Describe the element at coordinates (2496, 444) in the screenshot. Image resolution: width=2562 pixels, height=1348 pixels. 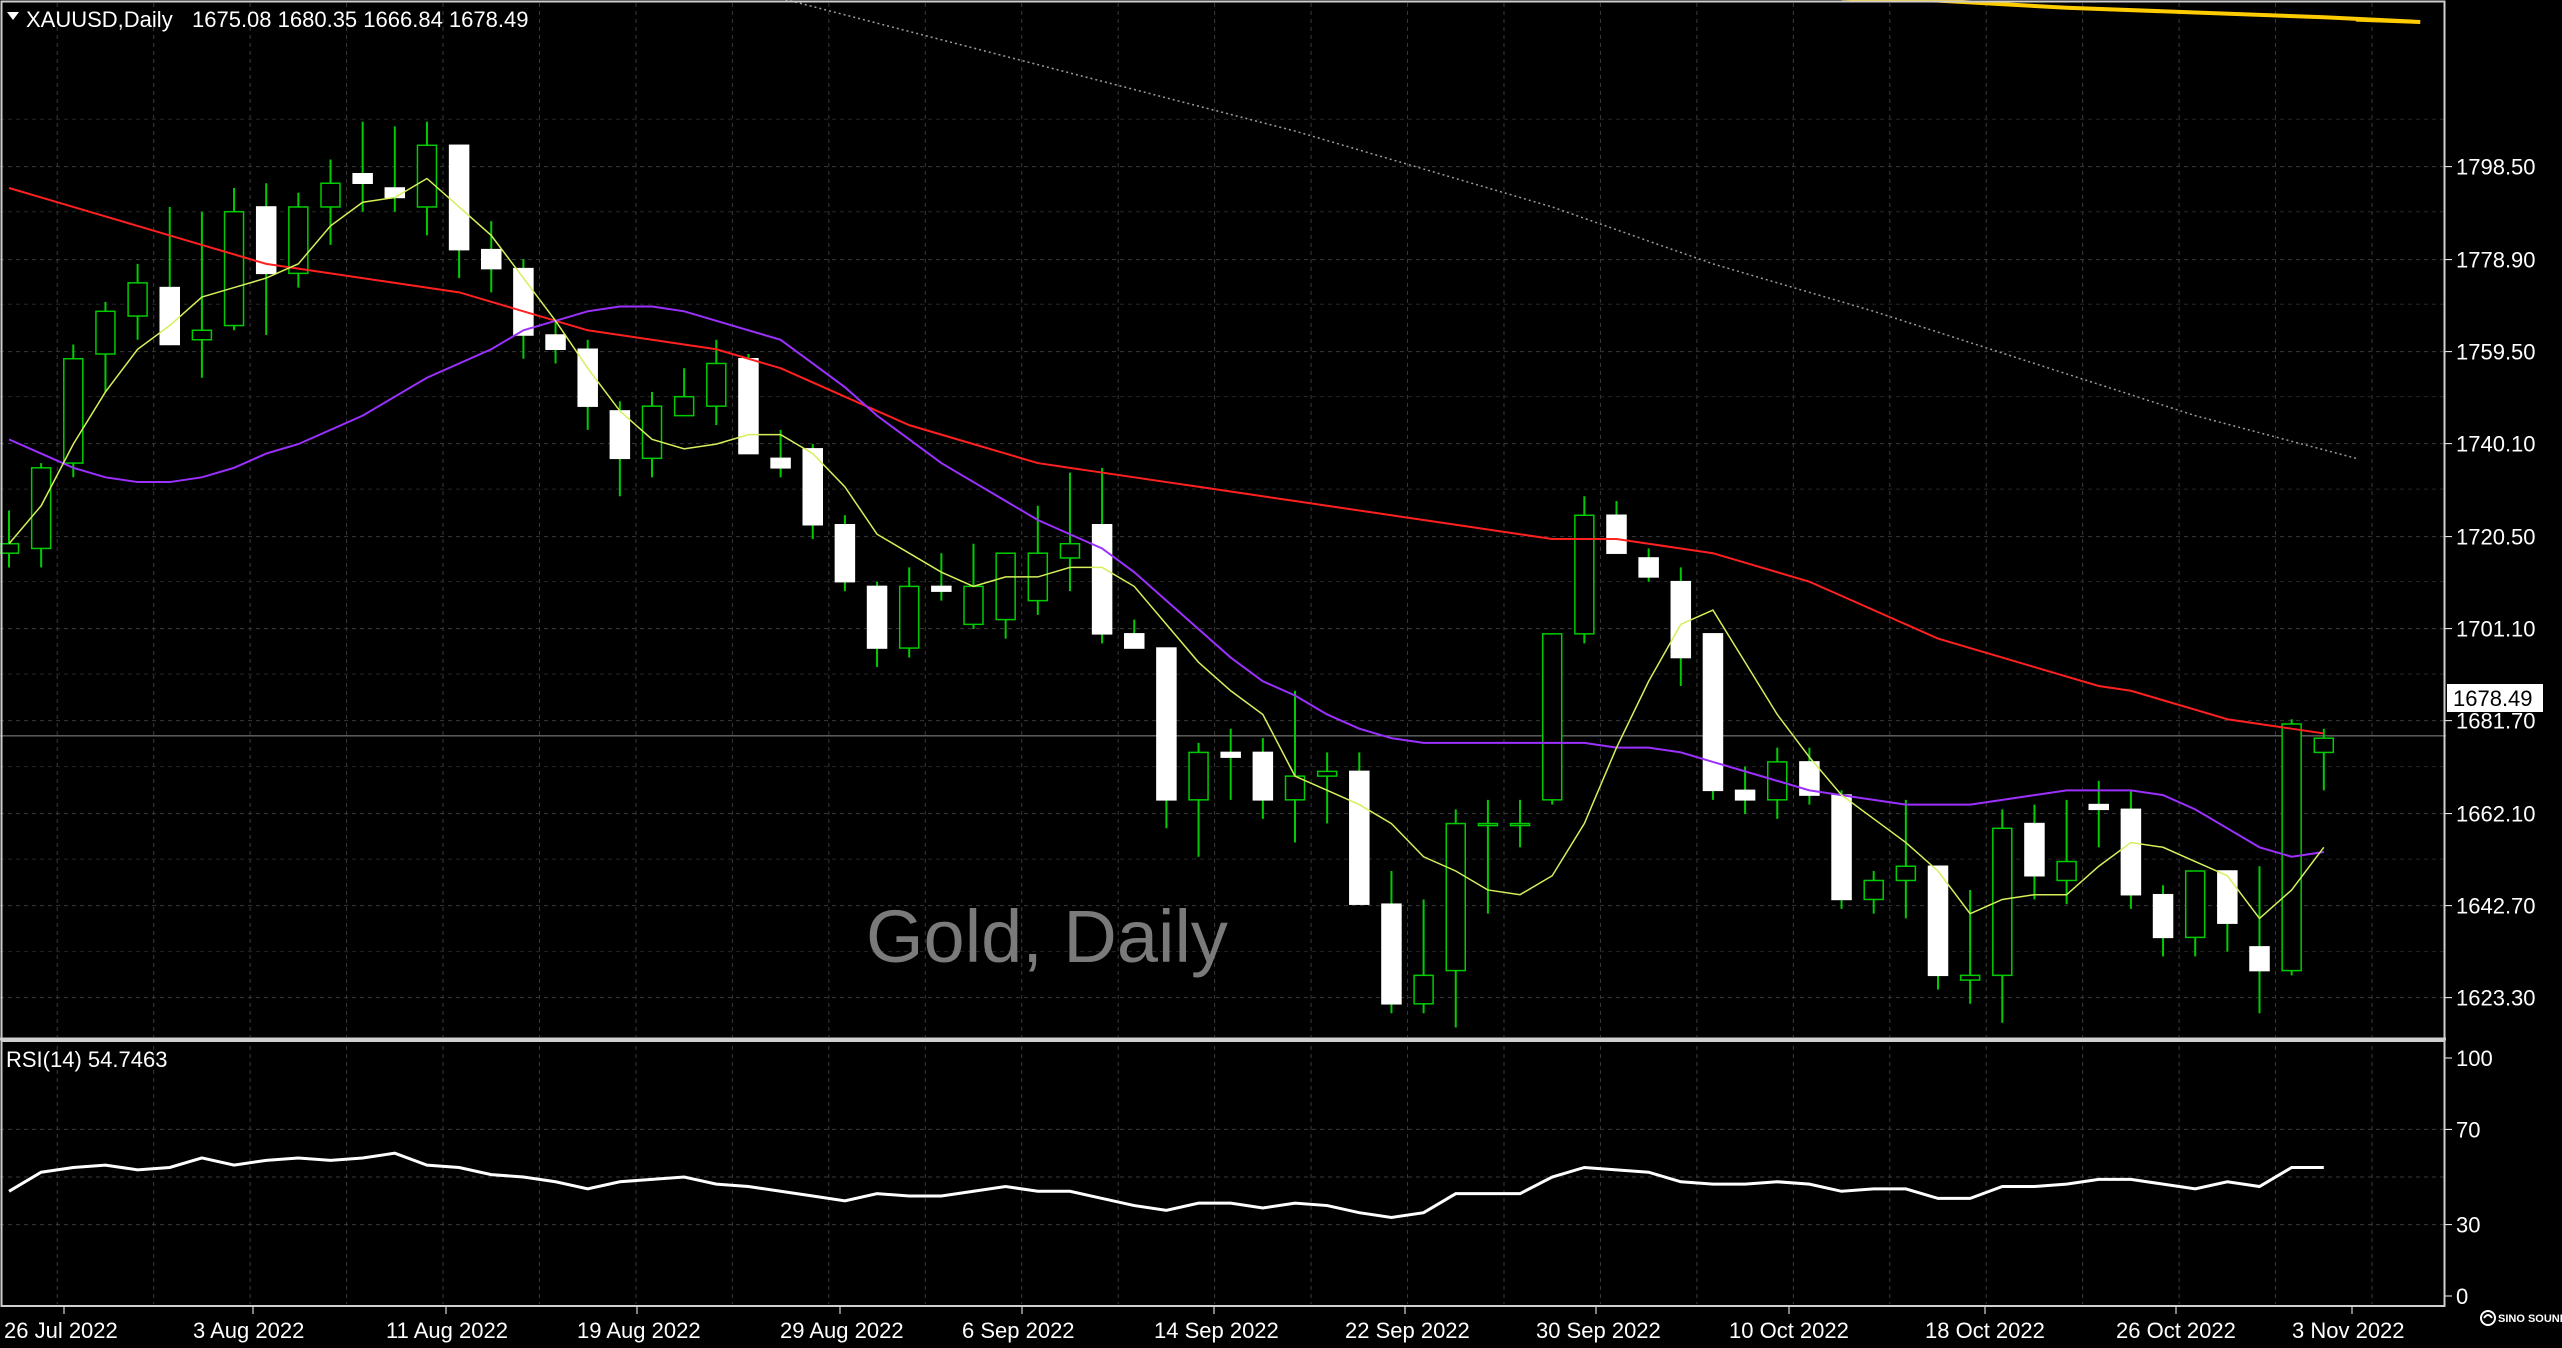
I see `price-tick-label: 1740.10` at that location.